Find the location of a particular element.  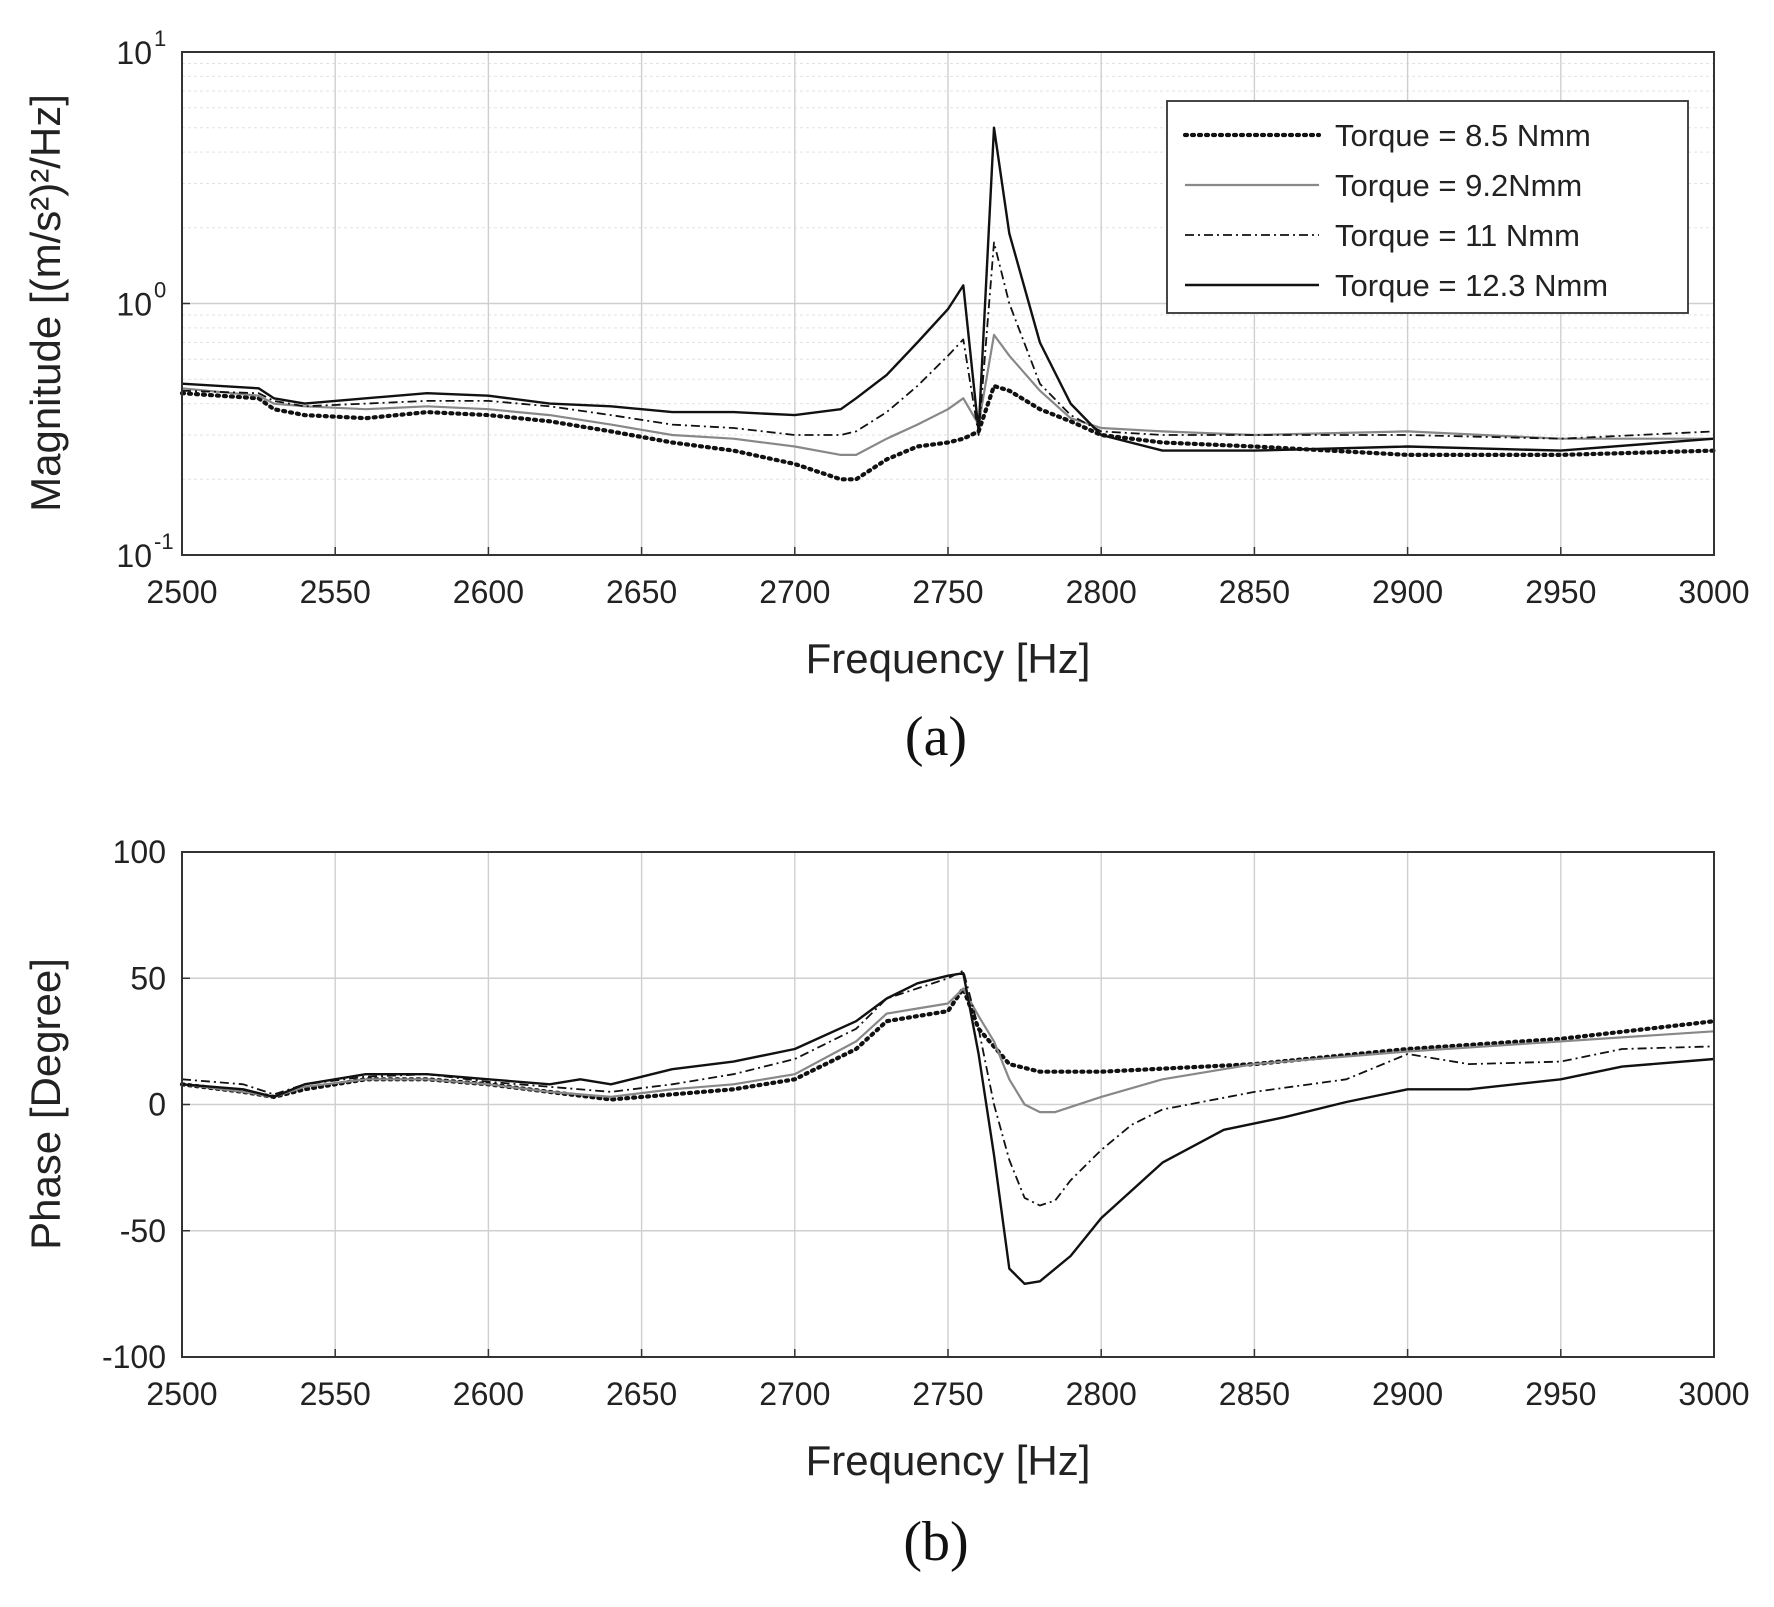

y-tick-exponent: -1 is located at coordinates (164, 541).